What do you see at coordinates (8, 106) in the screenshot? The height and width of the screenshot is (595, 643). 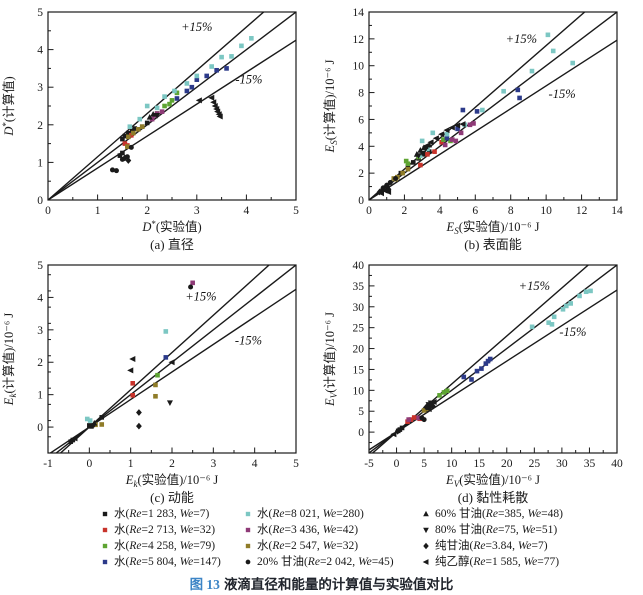 I see `y-axis-label: D*(计算值)` at bounding box center [8, 106].